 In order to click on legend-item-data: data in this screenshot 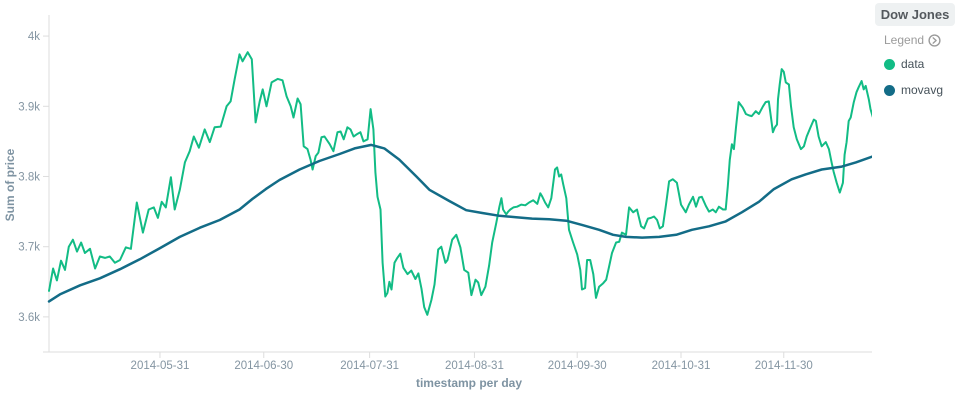, I will do `click(921, 64)`.